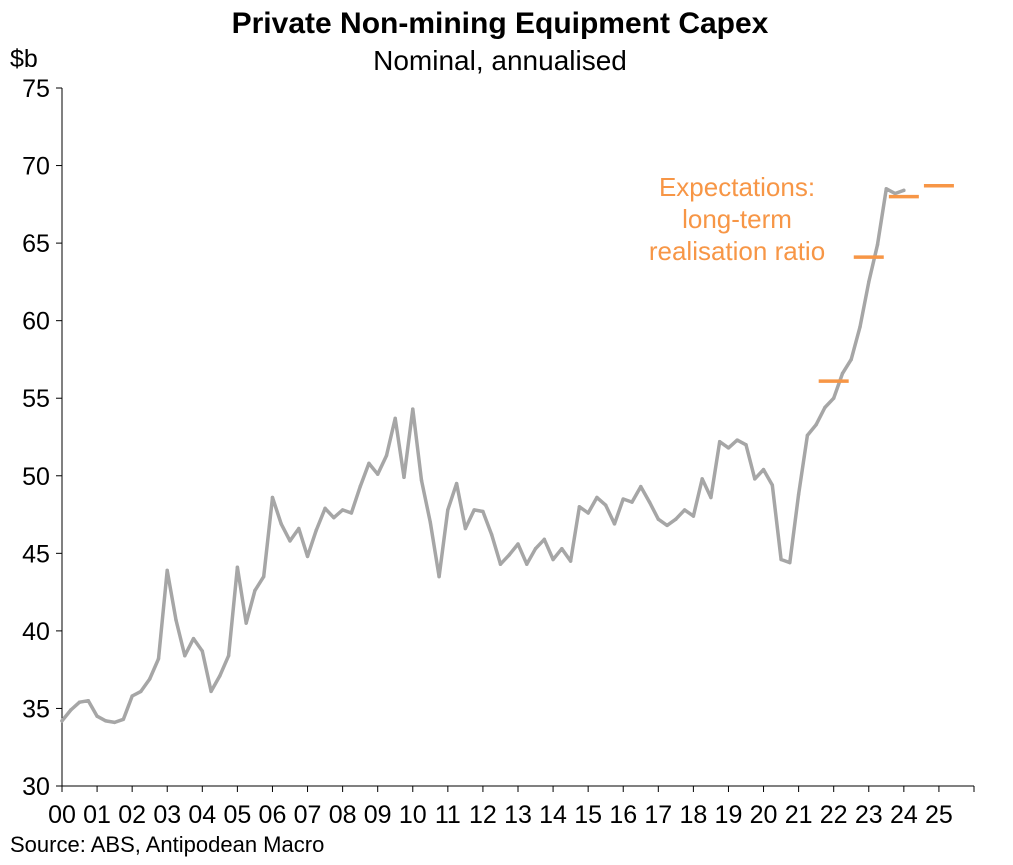  What do you see at coordinates (448, 815) in the screenshot?
I see `x-tick-label: 11` at bounding box center [448, 815].